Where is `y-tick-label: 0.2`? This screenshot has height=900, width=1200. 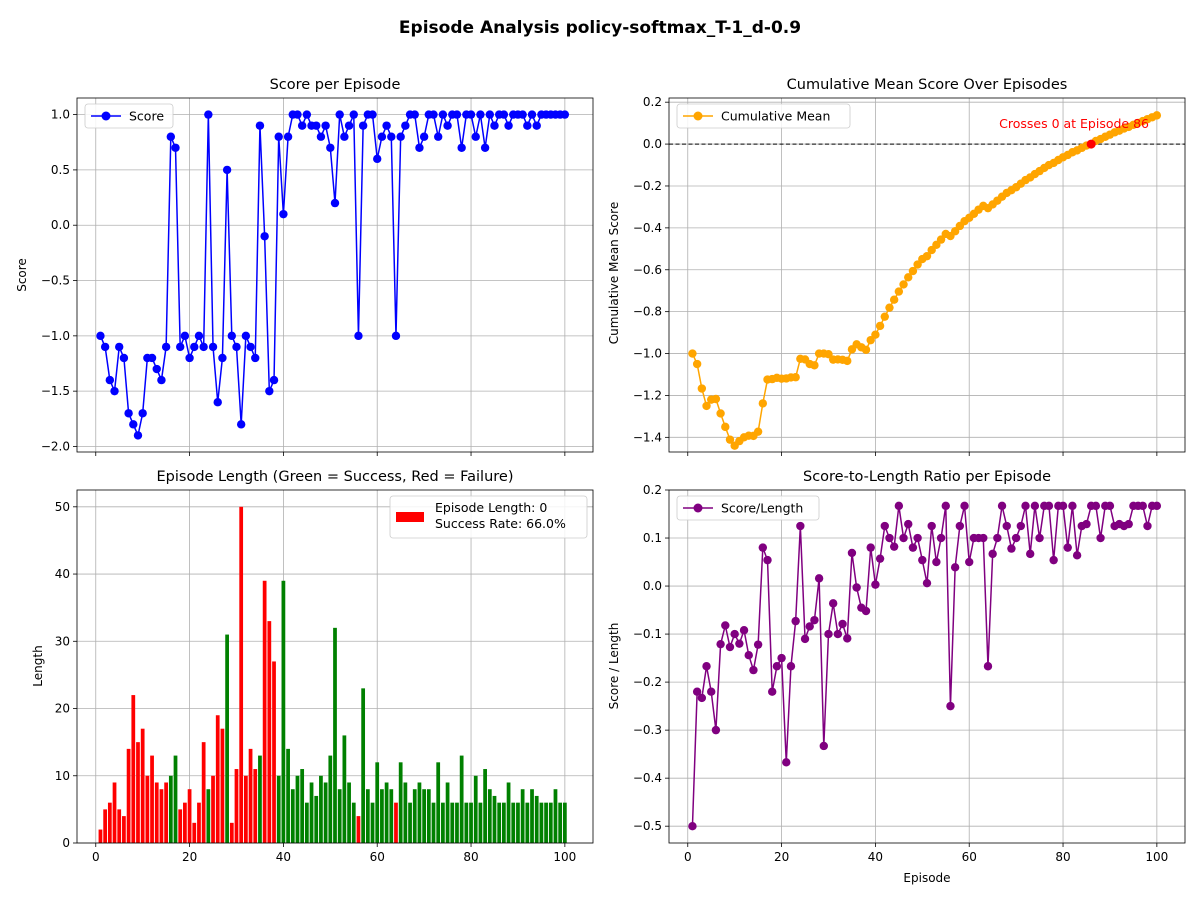 y-tick-label: 0.2 is located at coordinates (652, 490).